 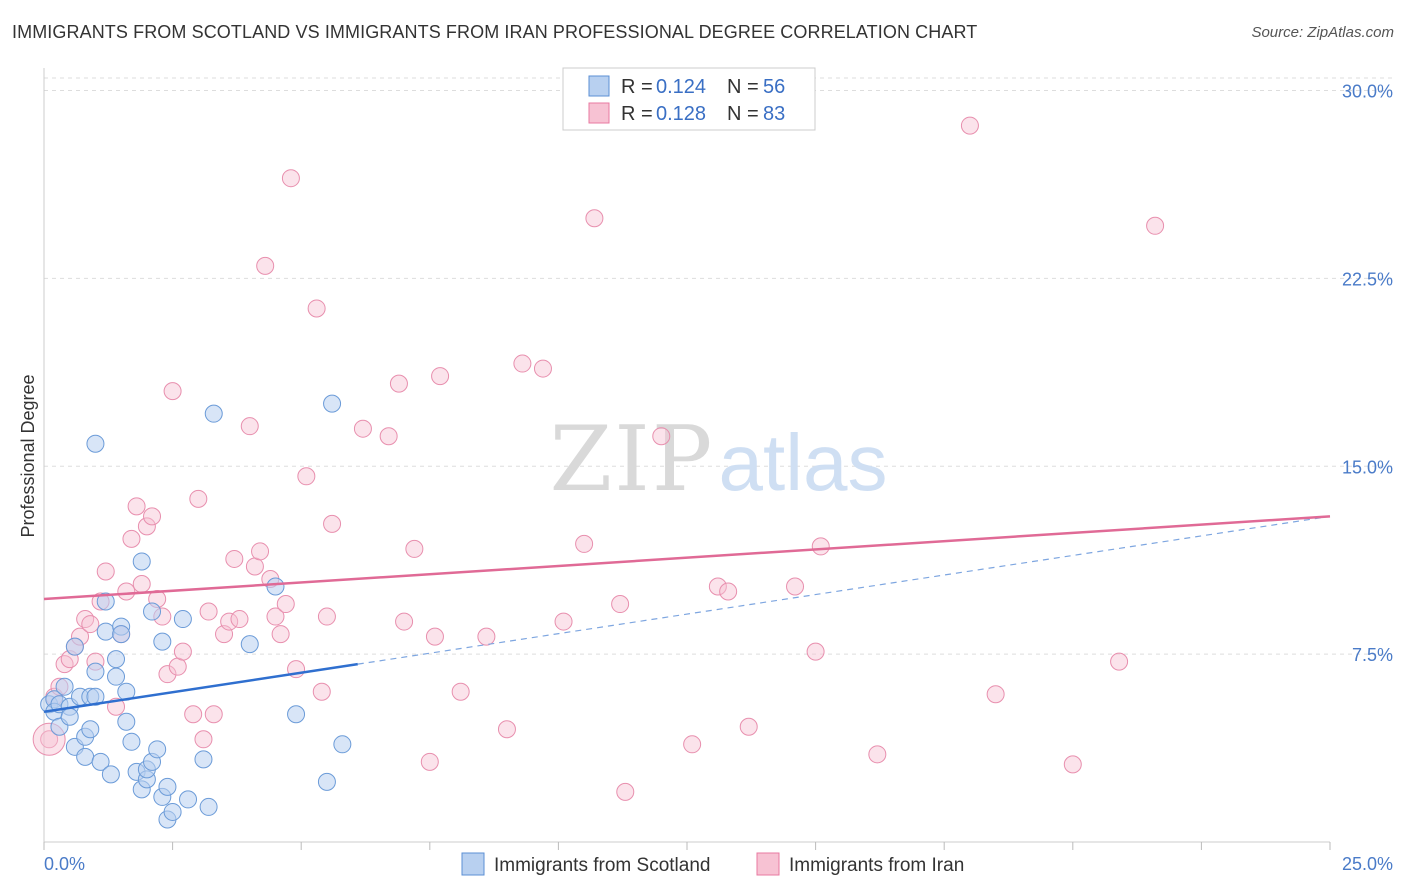 I want to click on bottom-legend-label-scotland: Immigrants from Scotland, so click(x=602, y=865).